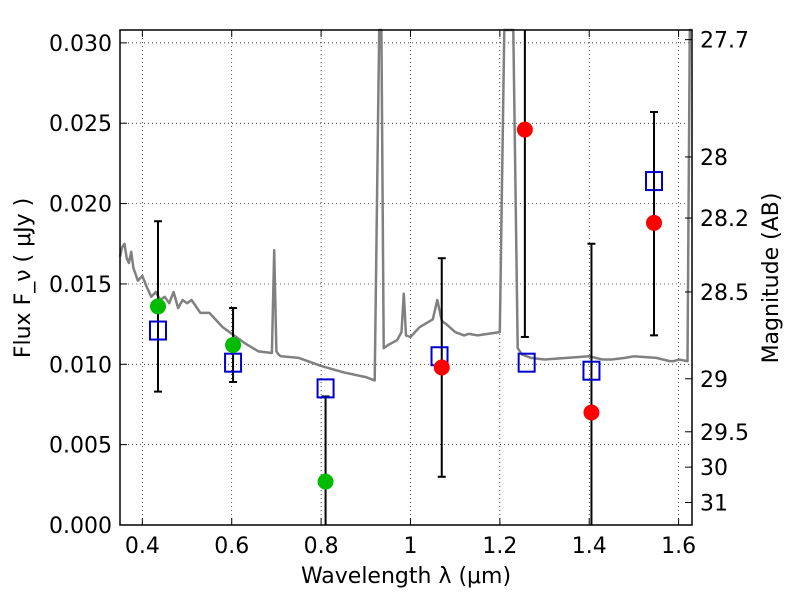 This screenshot has height=600, width=800. I want to click on right-tick-label: 28, so click(714, 158).